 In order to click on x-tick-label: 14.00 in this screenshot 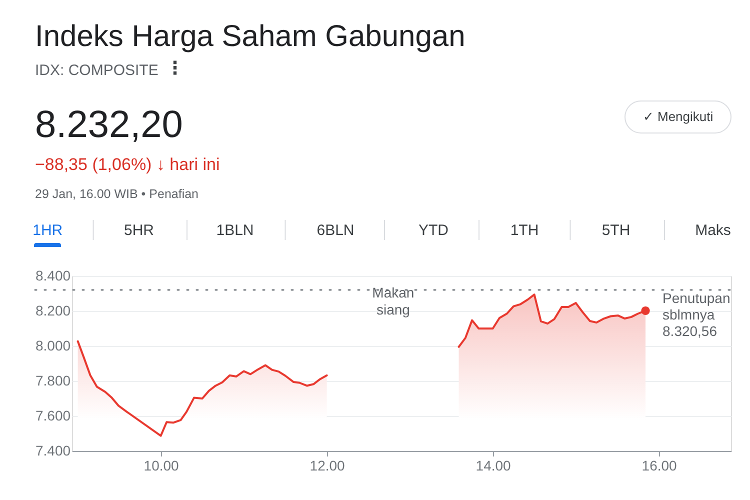, I will do `click(494, 466)`.